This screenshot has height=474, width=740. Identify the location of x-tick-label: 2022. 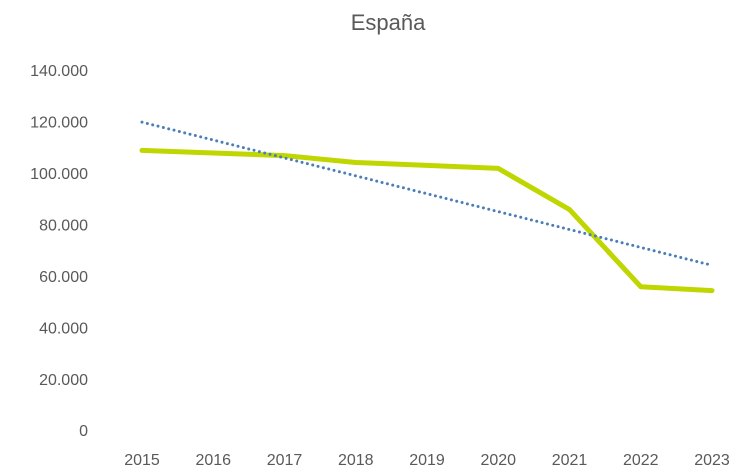
(641, 460).